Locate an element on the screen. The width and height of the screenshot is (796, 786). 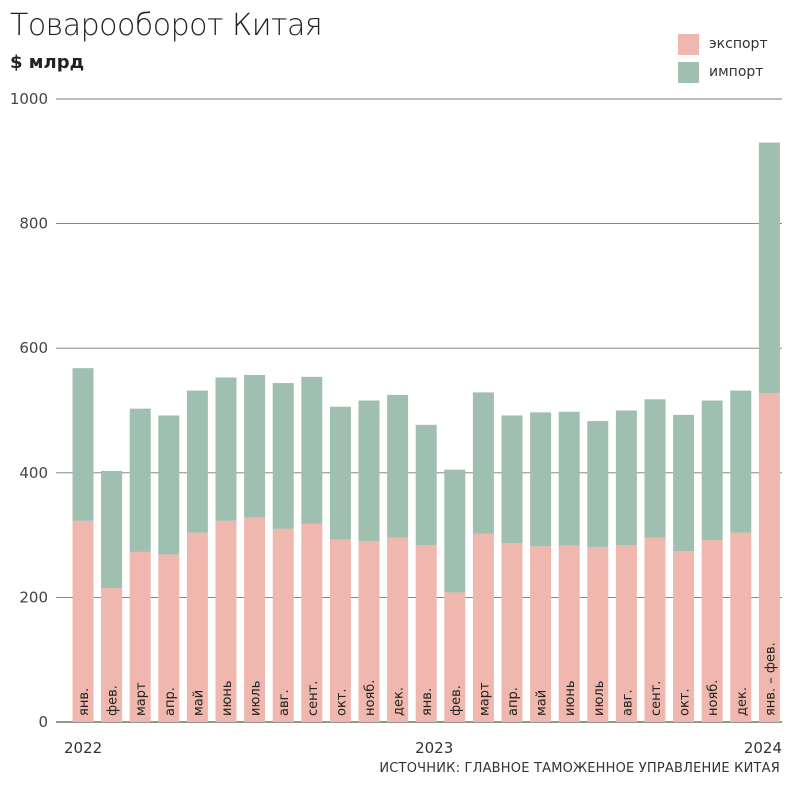
month-label-13: фев. is located at coordinates (456, 700).